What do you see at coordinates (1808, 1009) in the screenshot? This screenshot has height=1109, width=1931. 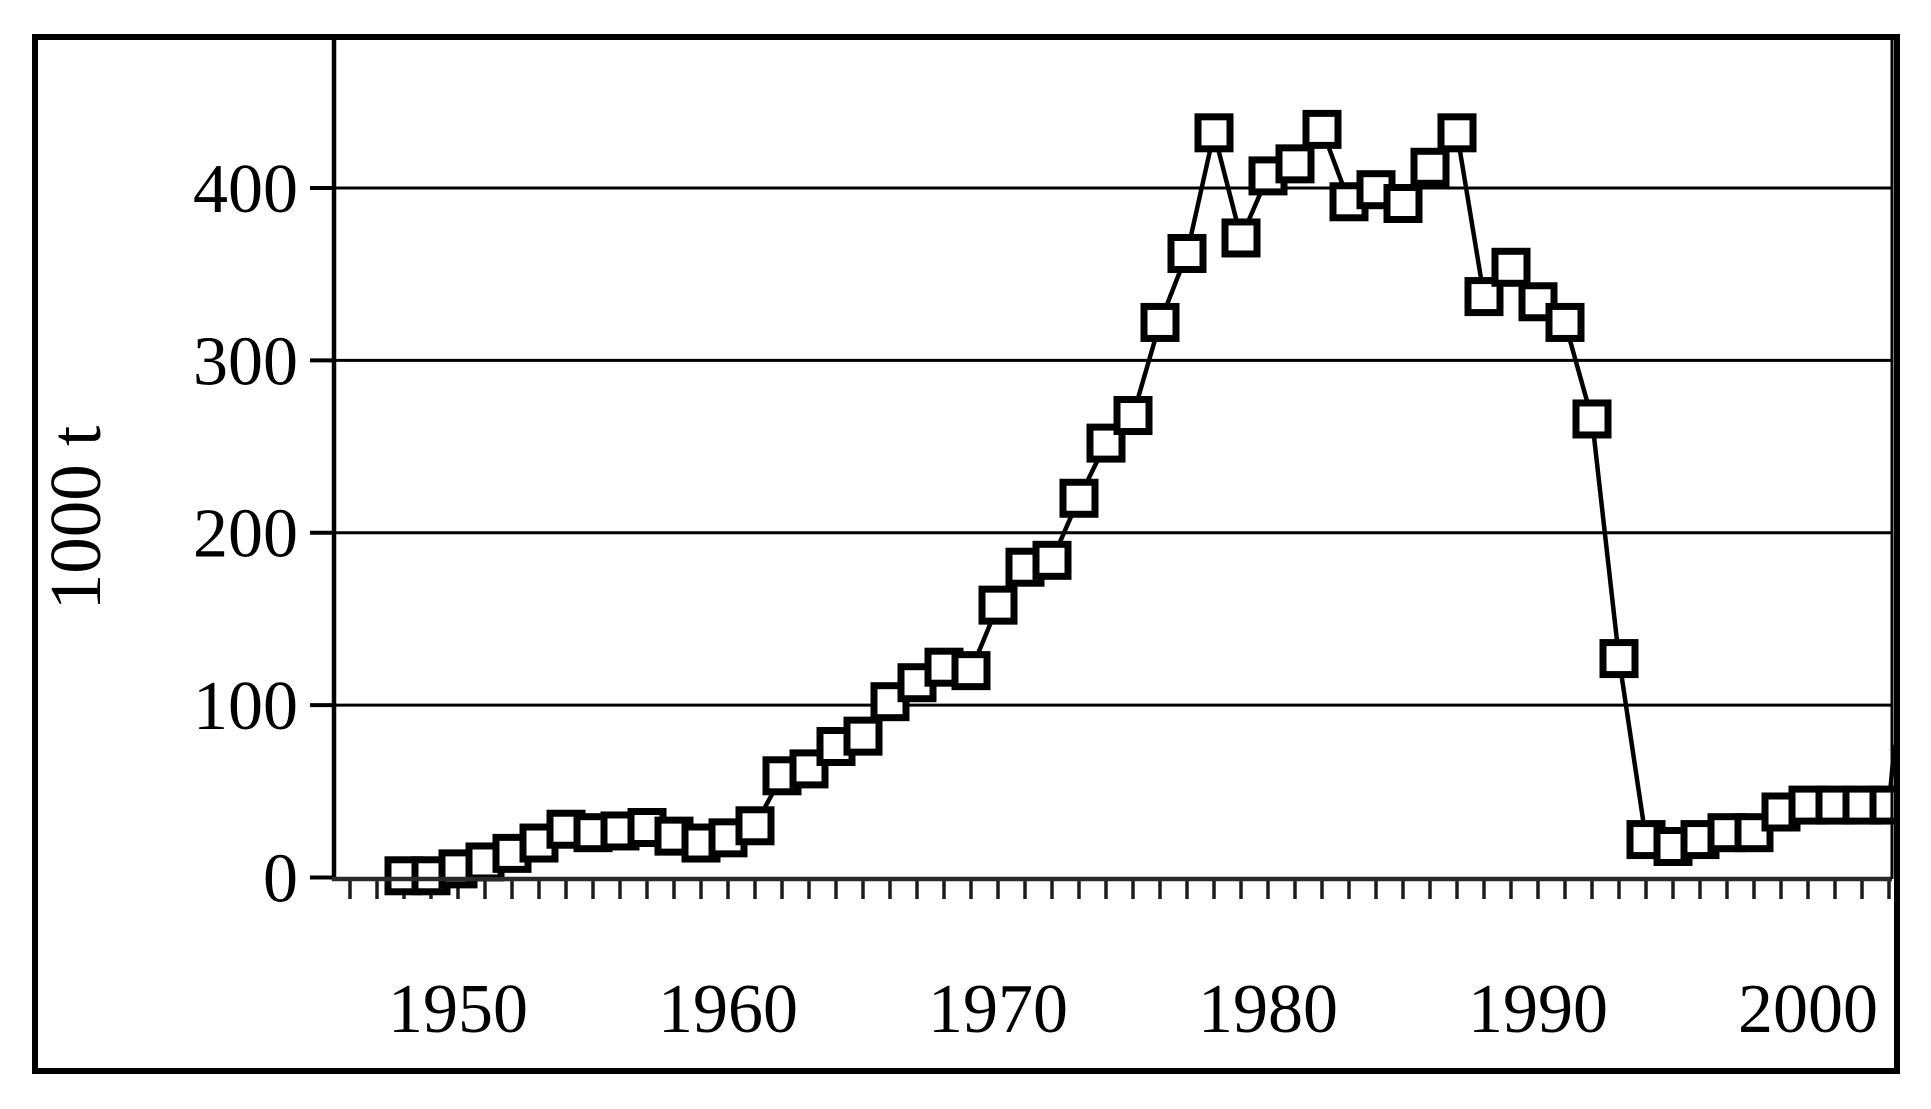 I see `x-tick-label: 2000` at bounding box center [1808, 1009].